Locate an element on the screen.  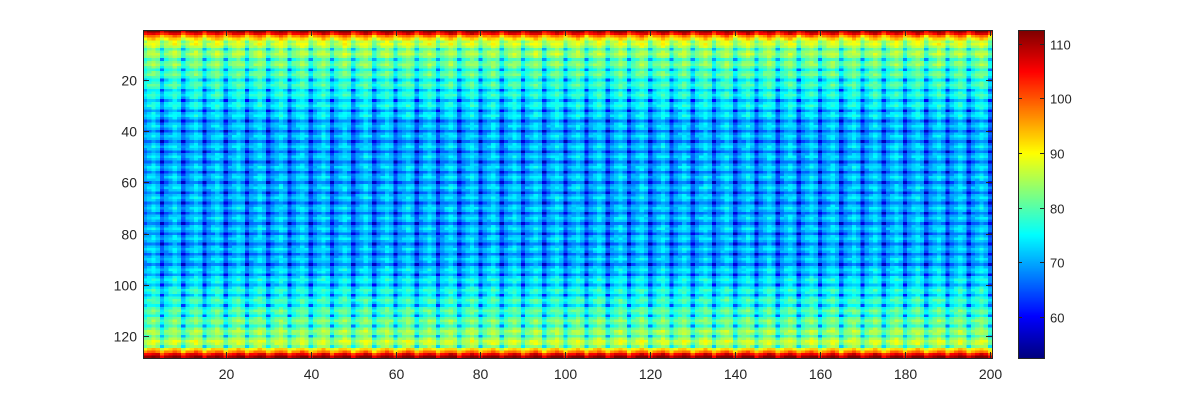
colorbar-tick-label: 90 is located at coordinates (1057, 154).